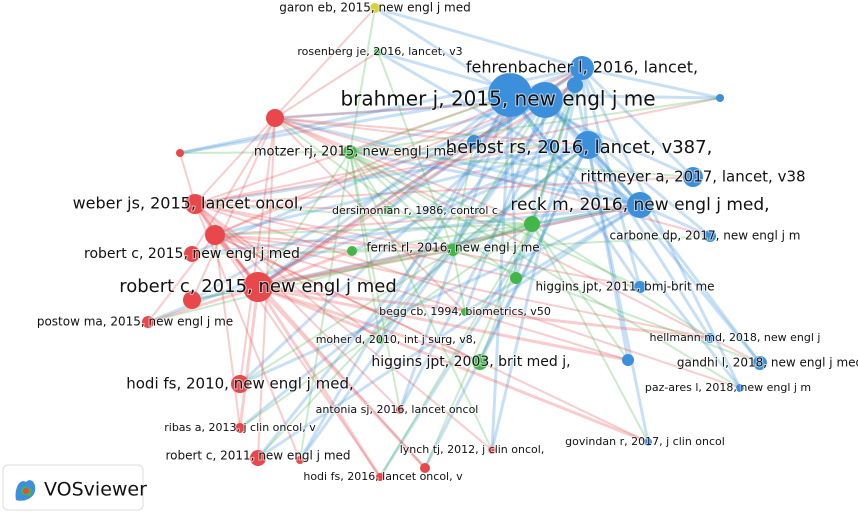  What do you see at coordinates (135, 322) in the screenshot?
I see `node-label: postow ma, 2015, new engl j me` at bounding box center [135, 322].